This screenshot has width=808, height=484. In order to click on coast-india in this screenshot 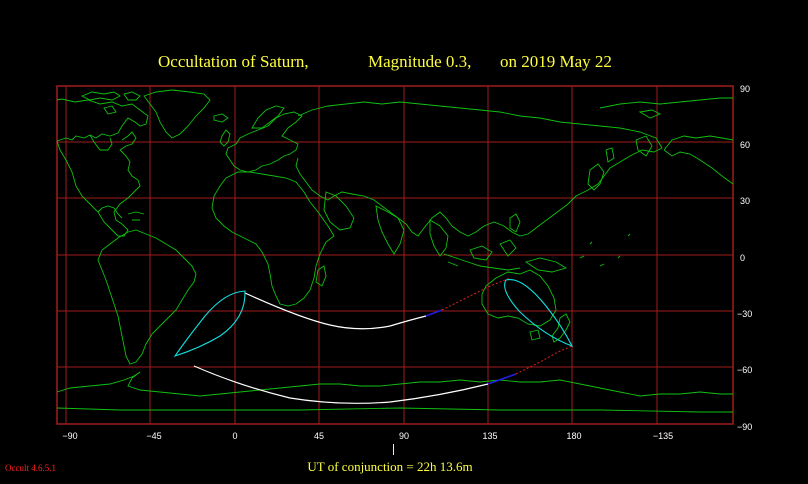, I will do `click(390, 230)`.